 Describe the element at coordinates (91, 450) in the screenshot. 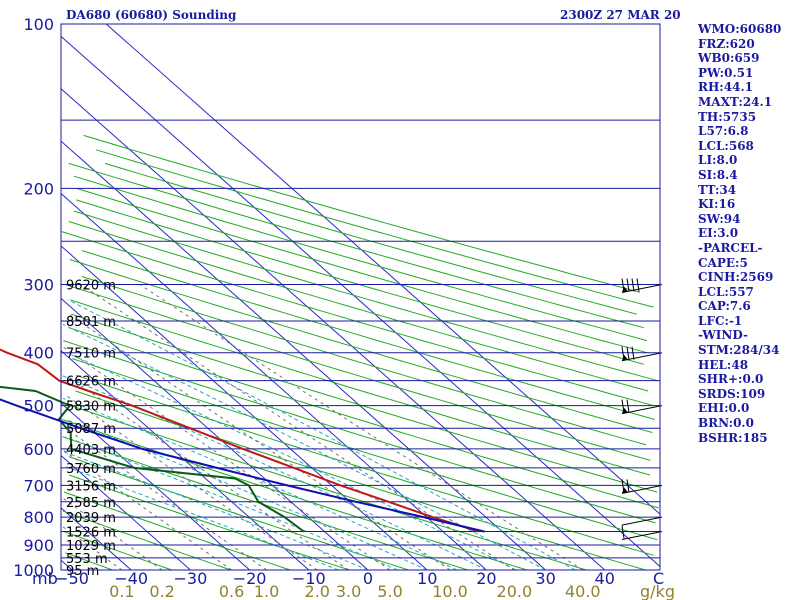

I see `height-label: 4403 m` at that location.